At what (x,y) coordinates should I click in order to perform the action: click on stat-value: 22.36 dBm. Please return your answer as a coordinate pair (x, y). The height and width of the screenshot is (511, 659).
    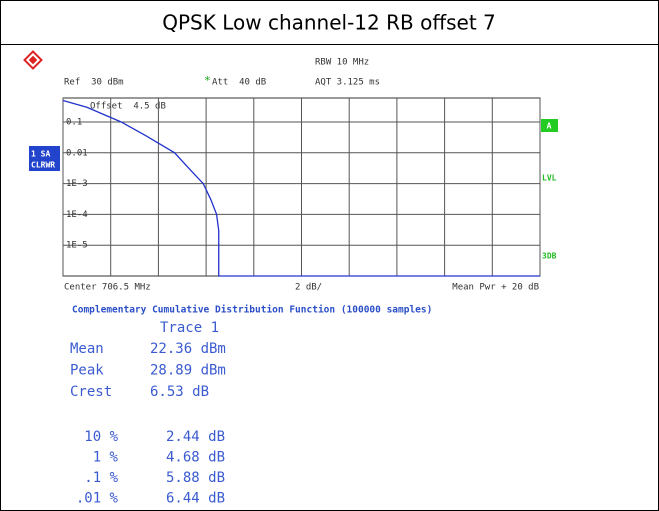
    Looking at the image, I should click on (188, 349).